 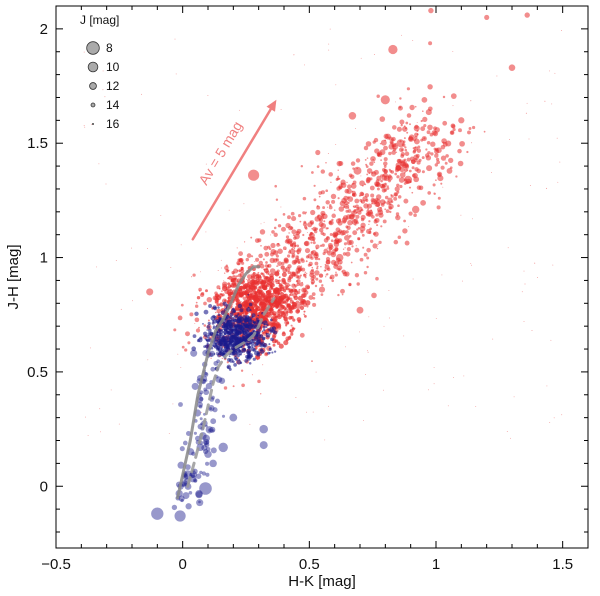 What do you see at coordinates (113, 86) in the screenshot?
I see `legend-entry-label: 12` at bounding box center [113, 86].